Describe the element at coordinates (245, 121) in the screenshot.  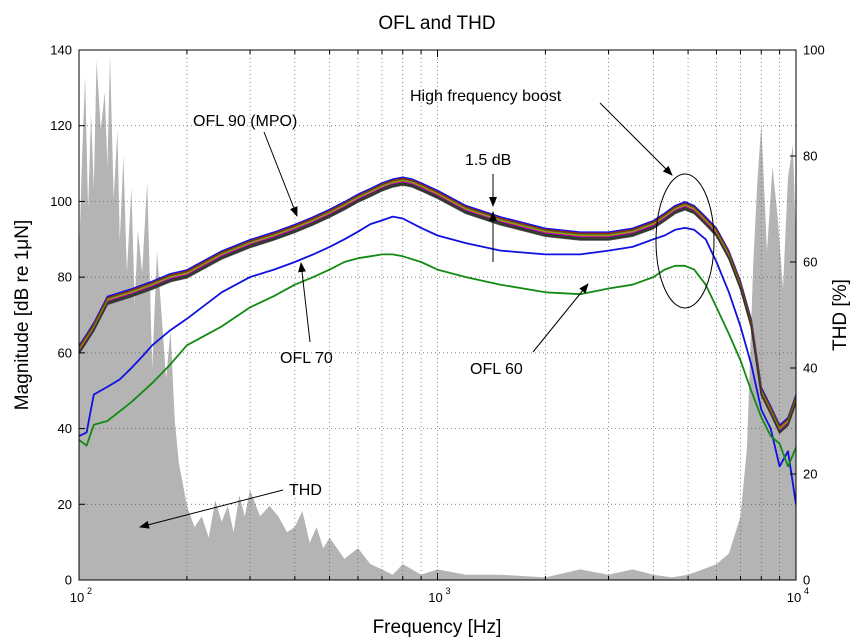
I see `annotation-ofl-90: OFL 90 (MPO)` at that location.